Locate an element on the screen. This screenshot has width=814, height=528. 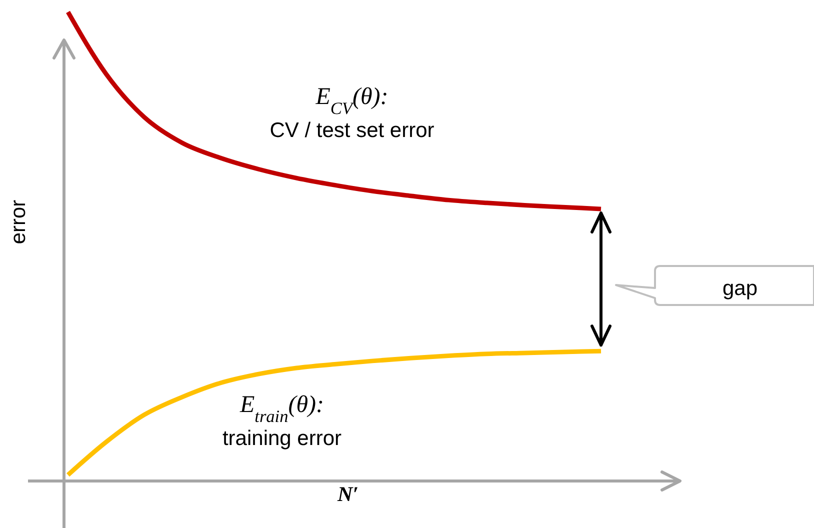
text: gap is located at coordinates (740, 288).